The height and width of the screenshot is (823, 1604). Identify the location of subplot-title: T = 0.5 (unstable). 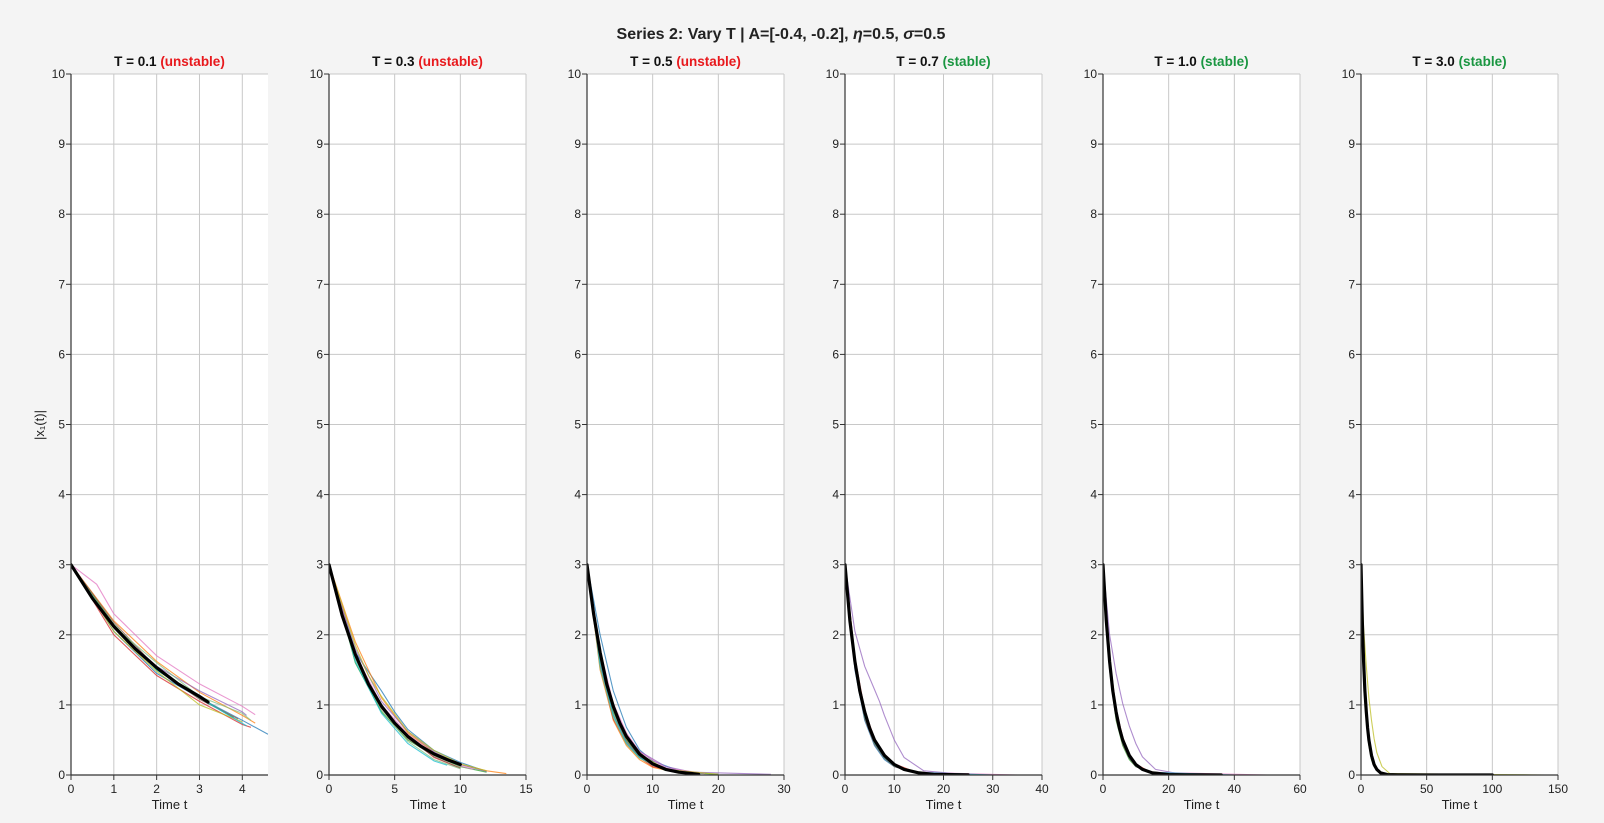
(685, 61).